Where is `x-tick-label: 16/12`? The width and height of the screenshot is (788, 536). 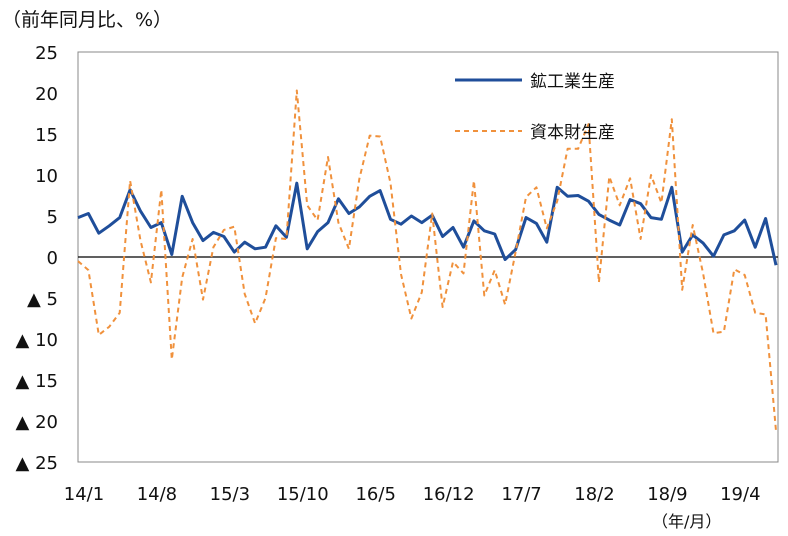 x-tick-label: 16/12 is located at coordinates (449, 494).